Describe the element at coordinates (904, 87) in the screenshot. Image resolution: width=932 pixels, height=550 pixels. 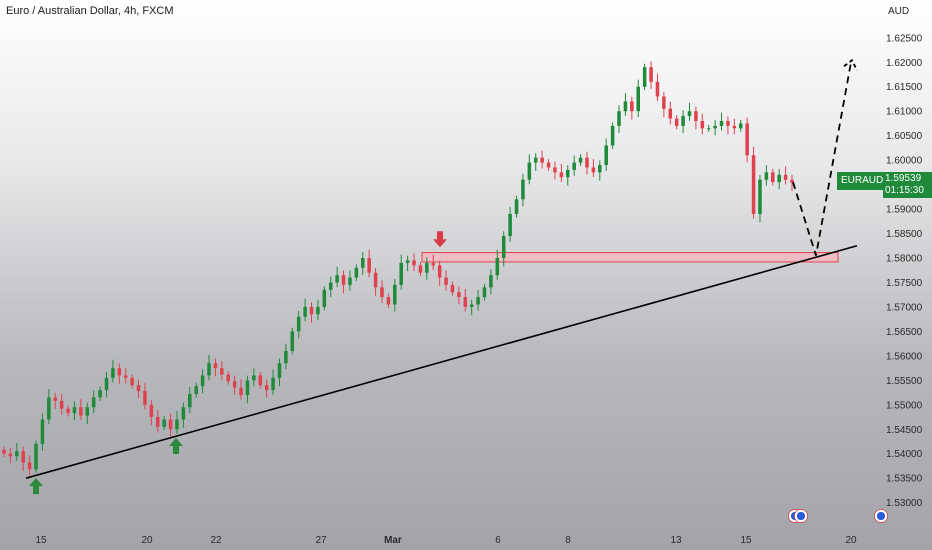
I see `y-tick-label: 1.61500` at that location.